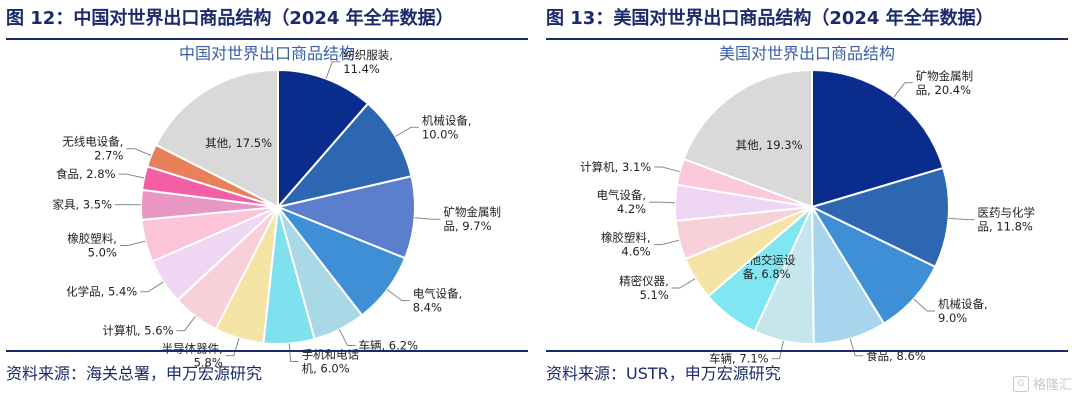 The width and height of the screenshot is (1080, 401). I want to click on slice-label: 其他, 19.3%, so click(769, 145).